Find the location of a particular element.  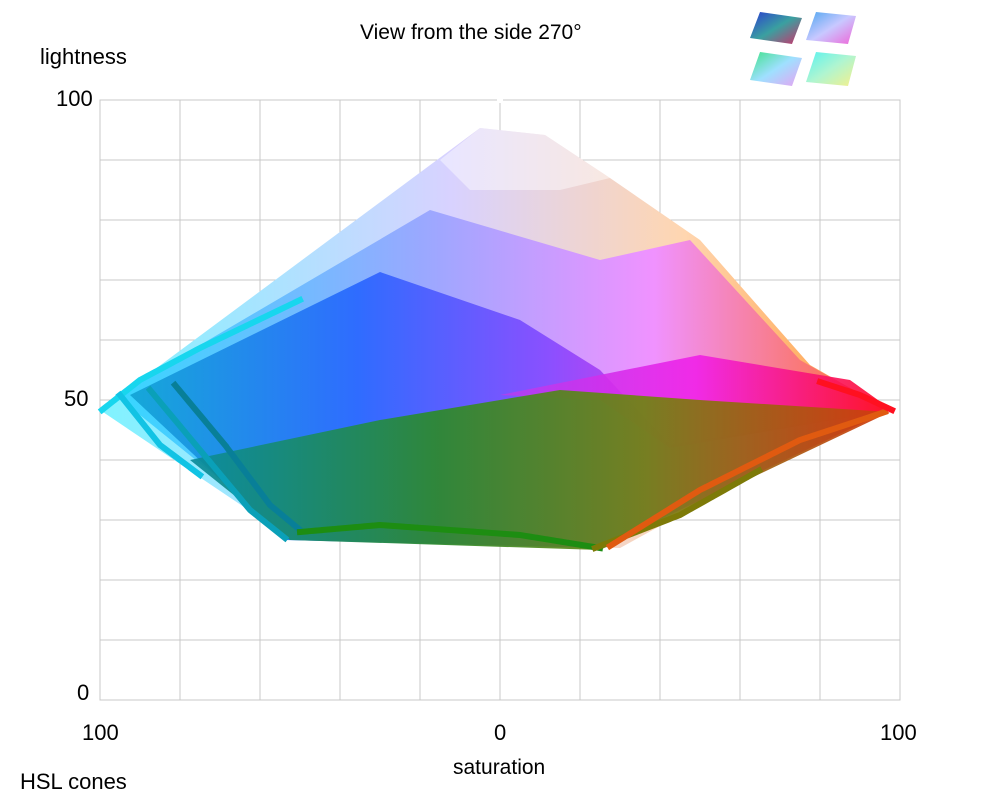

view-title: View from the side 270° is located at coordinates (471, 32).